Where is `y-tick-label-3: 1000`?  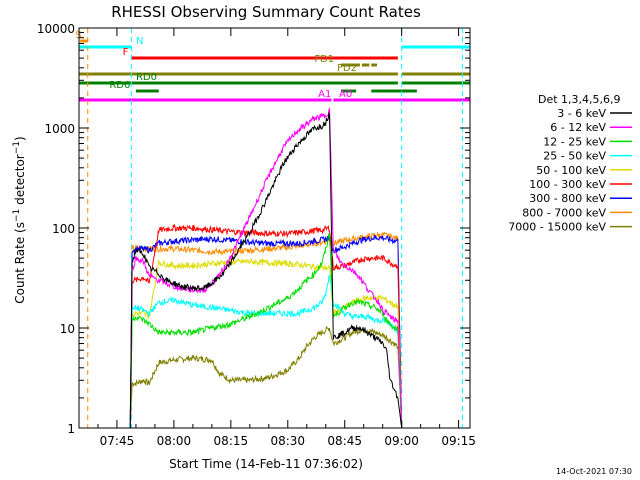
y-tick-label-3: 1000 is located at coordinates (59, 129).